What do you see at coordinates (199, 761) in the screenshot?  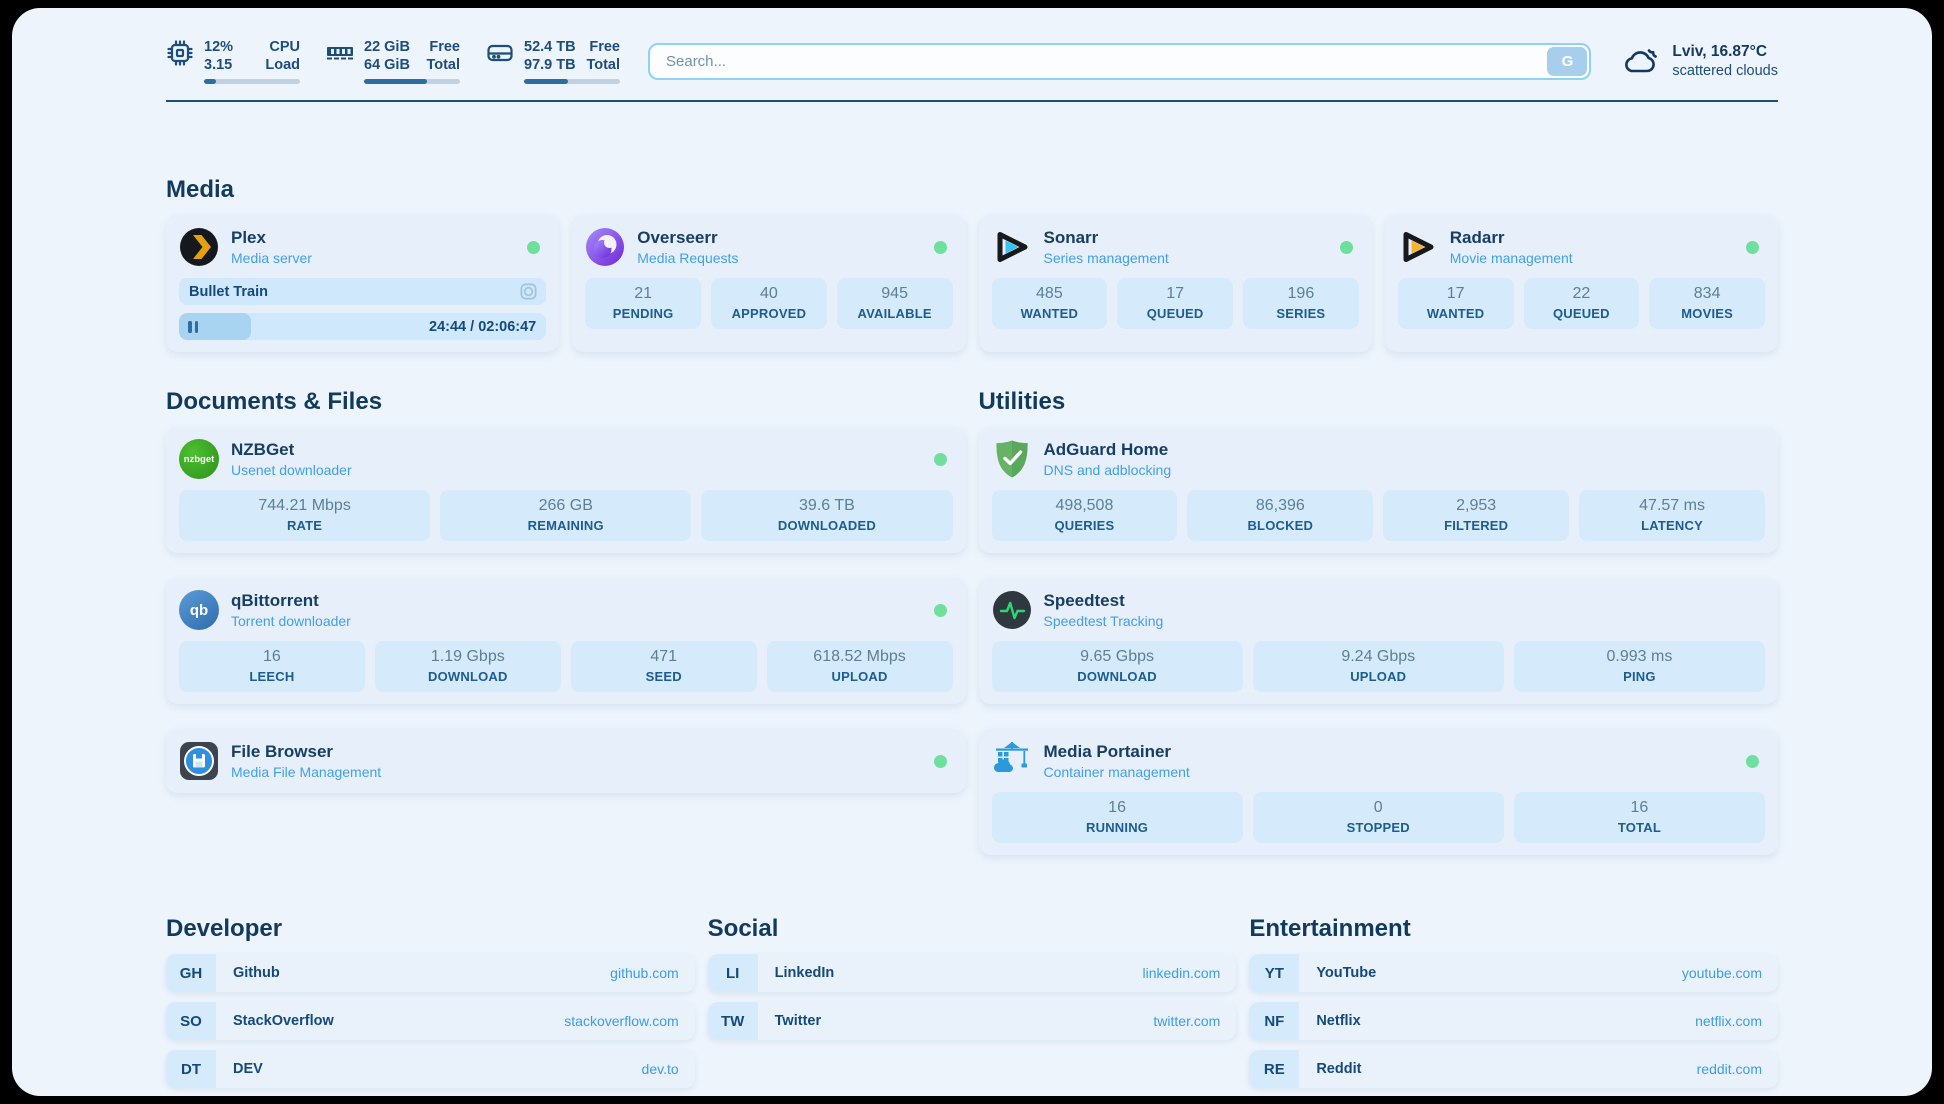 I see `filebrowser-logo-icon` at bounding box center [199, 761].